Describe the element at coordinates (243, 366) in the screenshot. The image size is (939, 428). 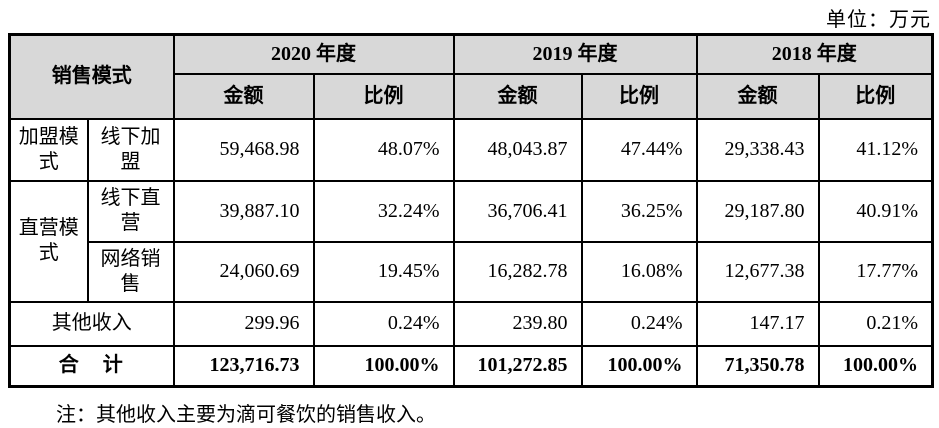
I see `amount-cell-2020: 123,716.73` at that location.